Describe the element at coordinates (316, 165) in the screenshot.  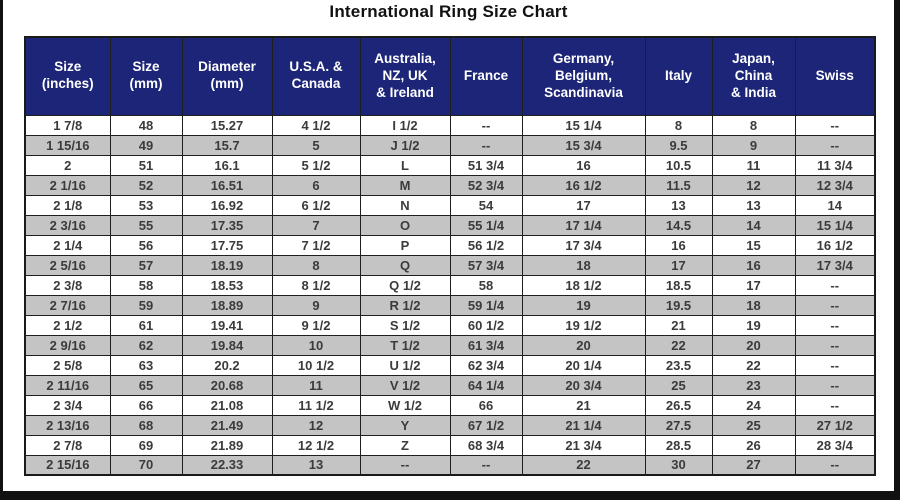
I see `cell-usa-canada: 5 1/2` at that location.